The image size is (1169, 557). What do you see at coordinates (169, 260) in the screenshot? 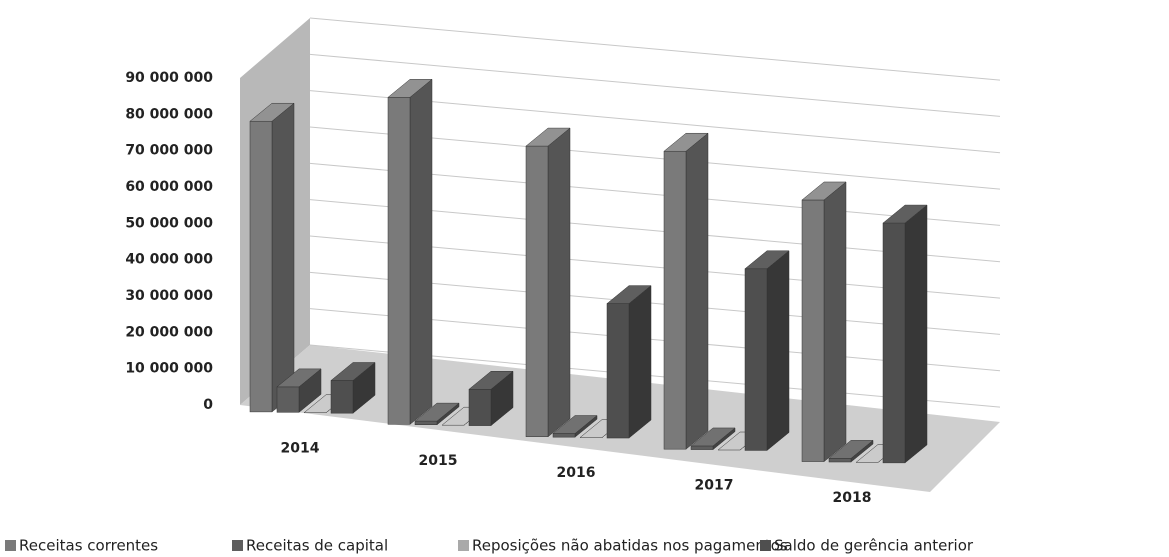
I see `y-tick-label: 40 000 000` at bounding box center [169, 260].